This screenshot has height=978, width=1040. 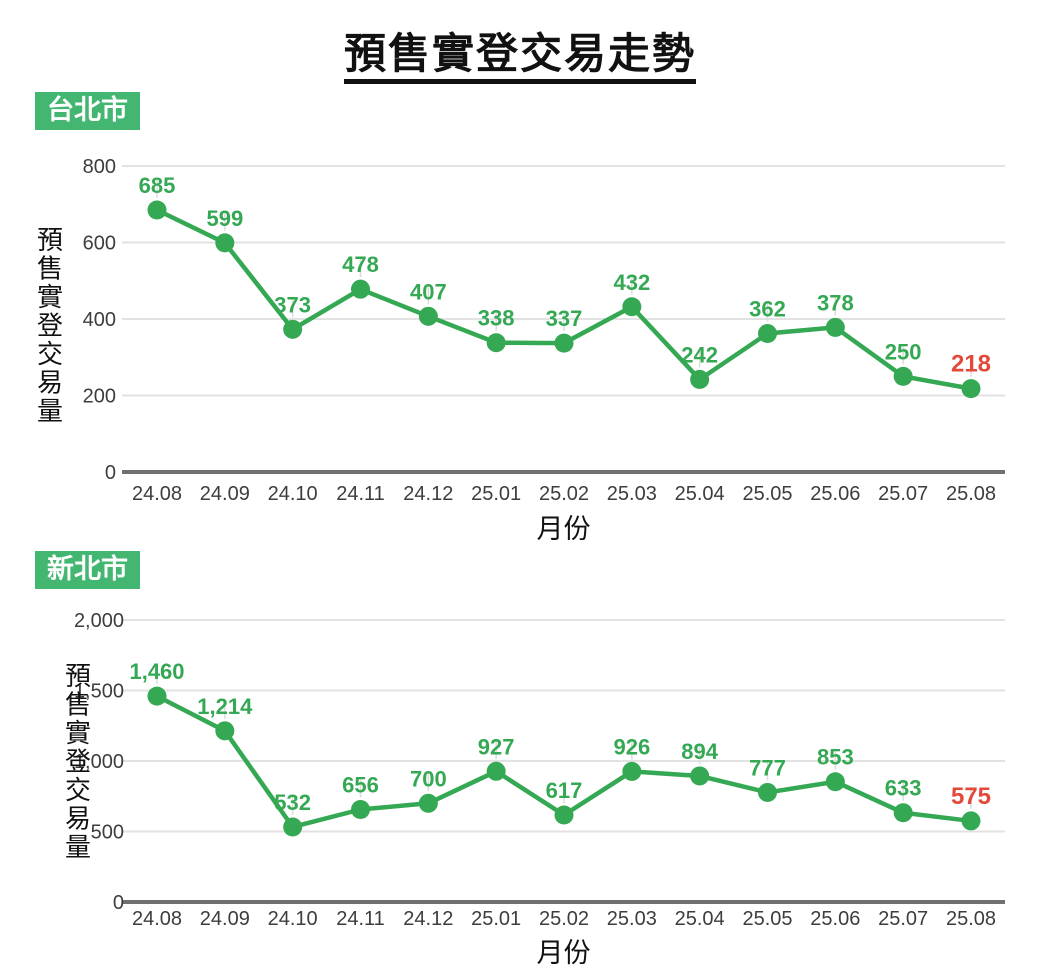 What do you see at coordinates (157, 185) in the screenshot?
I see `svg-text: 685` at bounding box center [157, 185].